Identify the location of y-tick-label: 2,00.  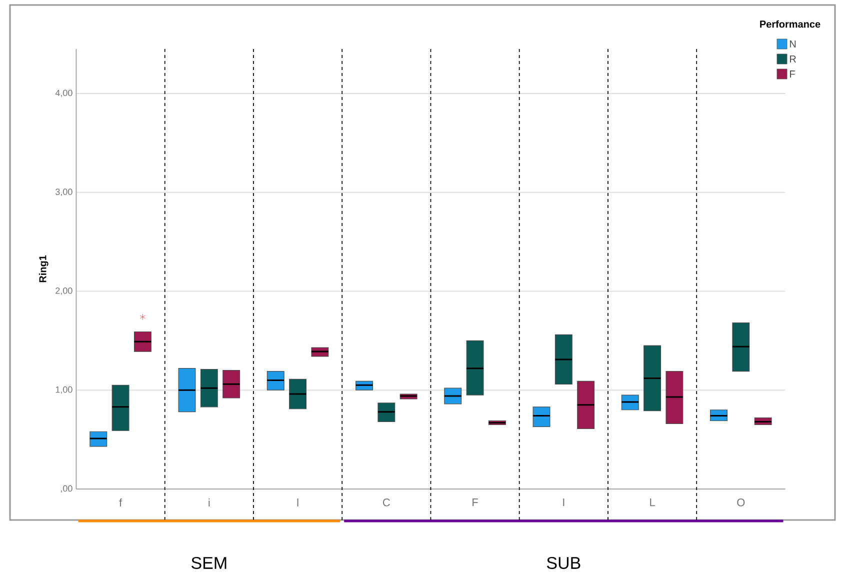
(64, 291).